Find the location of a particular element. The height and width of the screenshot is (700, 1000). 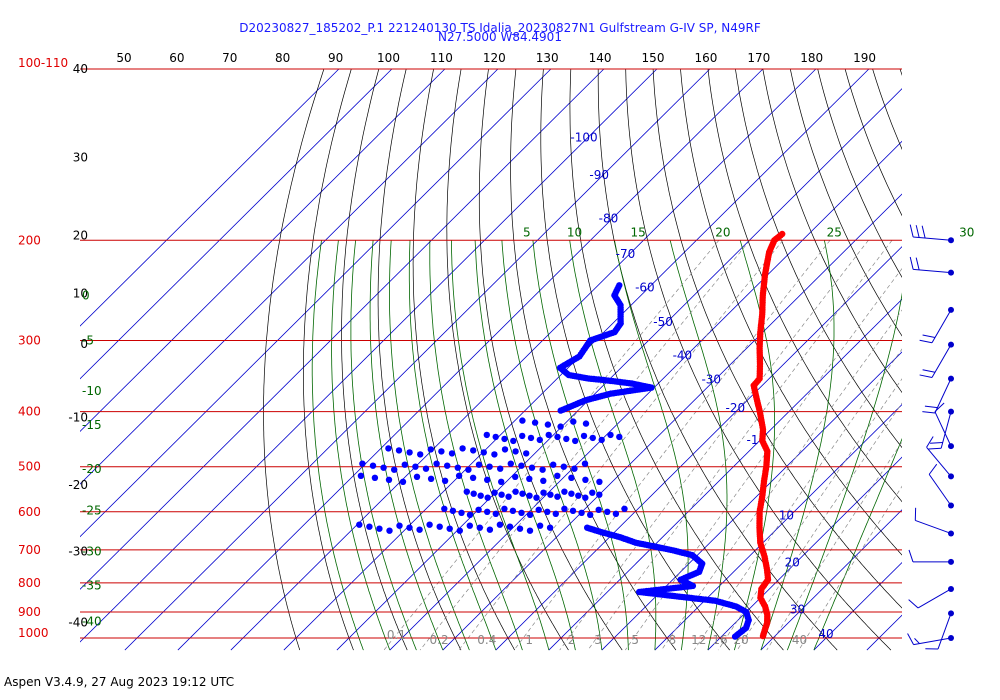

moist-adiabat-label: -5 is located at coordinates (88, 340).